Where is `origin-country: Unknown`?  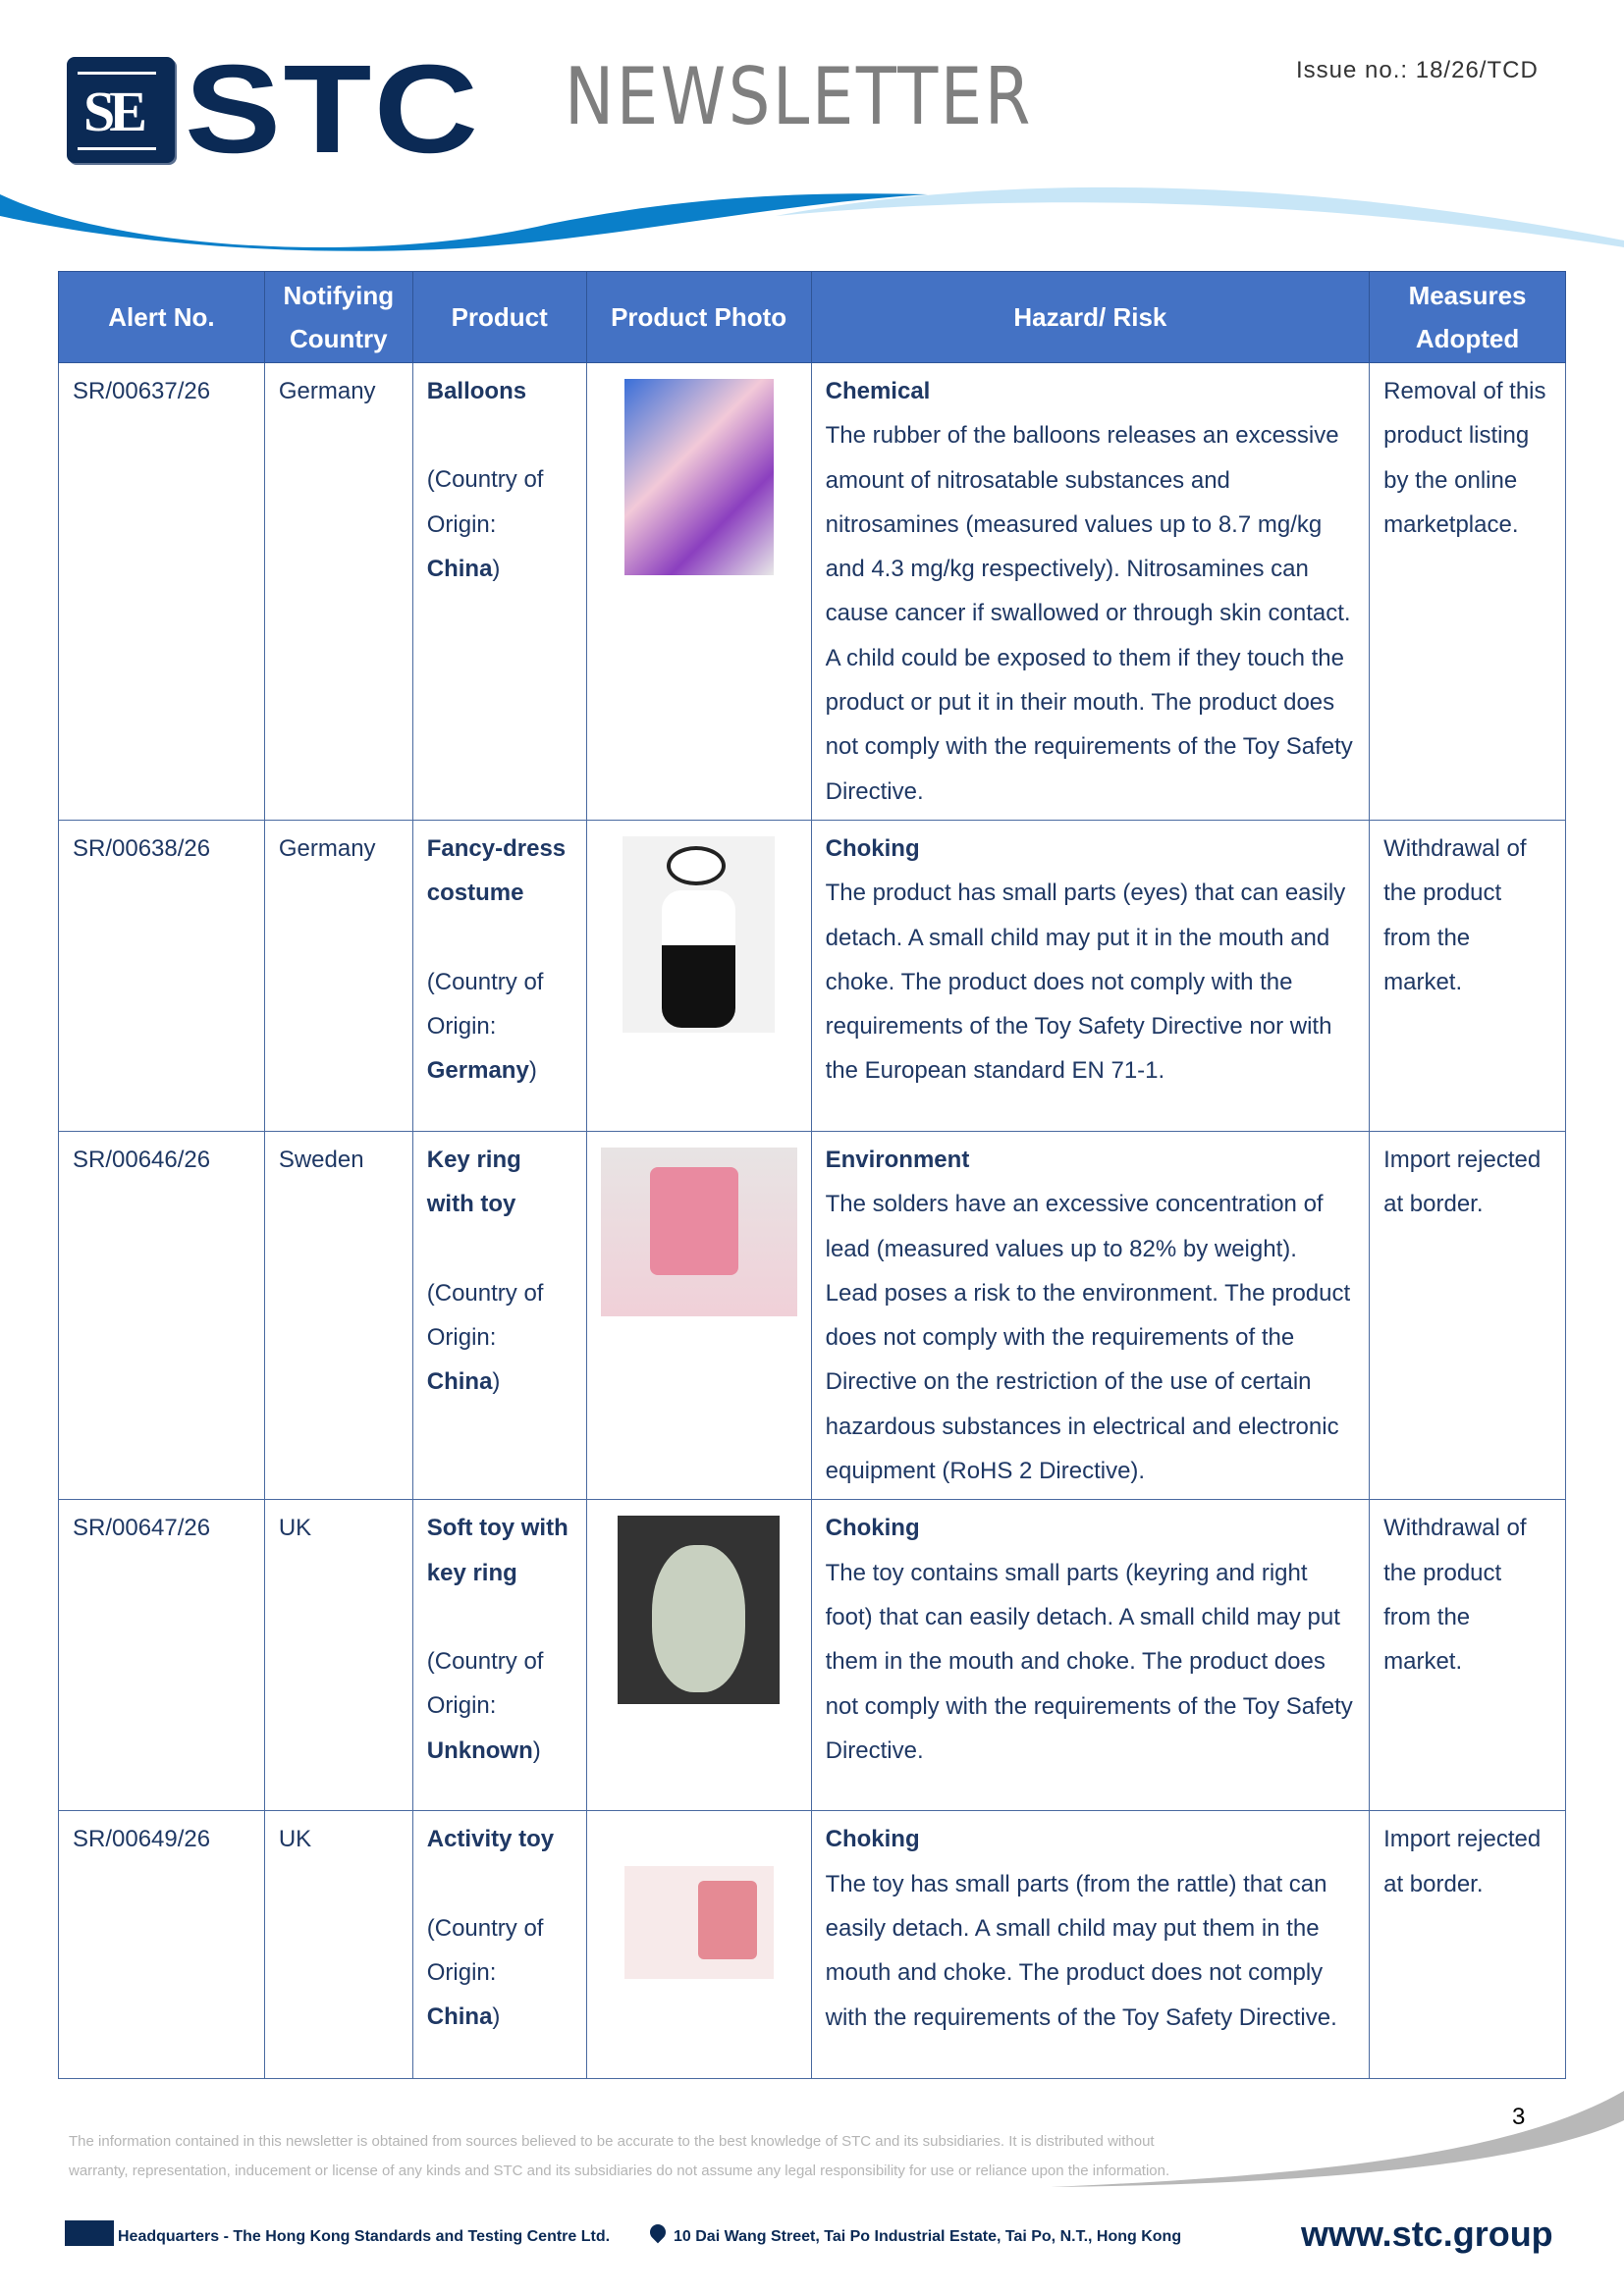
origin-country: Unknown is located at coordinates (479, 1750).